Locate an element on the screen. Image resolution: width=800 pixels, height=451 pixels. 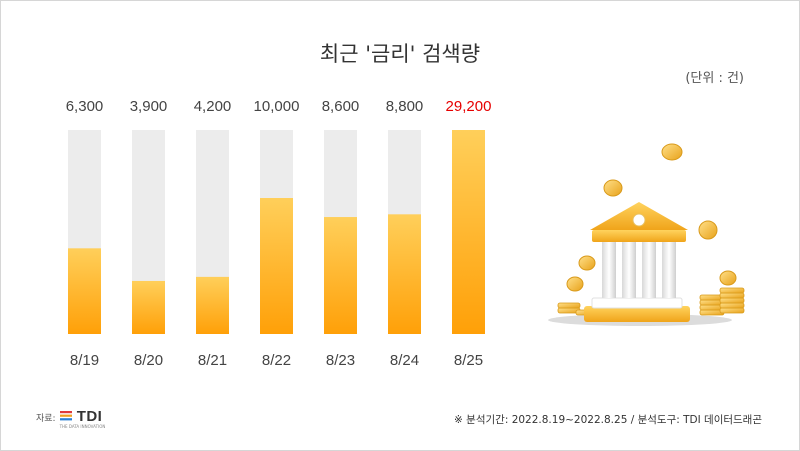
value-label: 29,200 is located at coordinates (469, 106).